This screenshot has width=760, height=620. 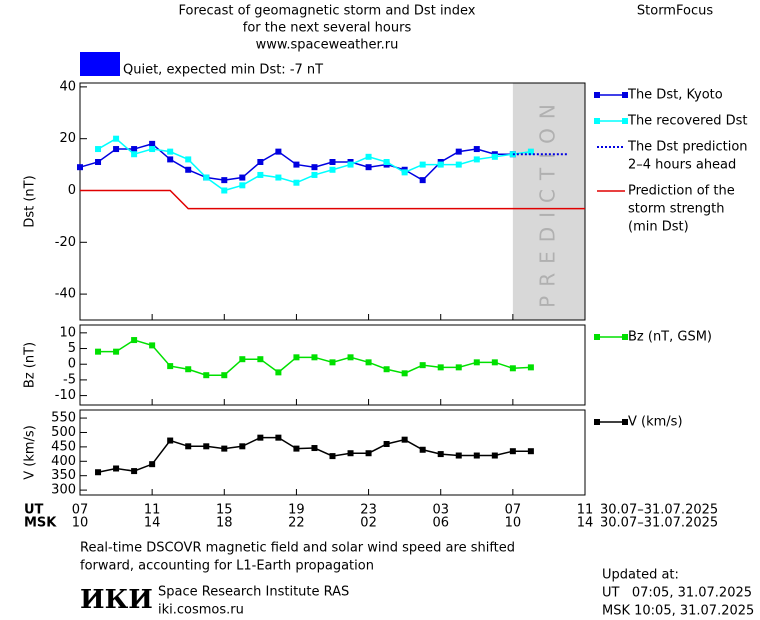 I want to click on x-tick-label: 03, so click(x=440, y=510).